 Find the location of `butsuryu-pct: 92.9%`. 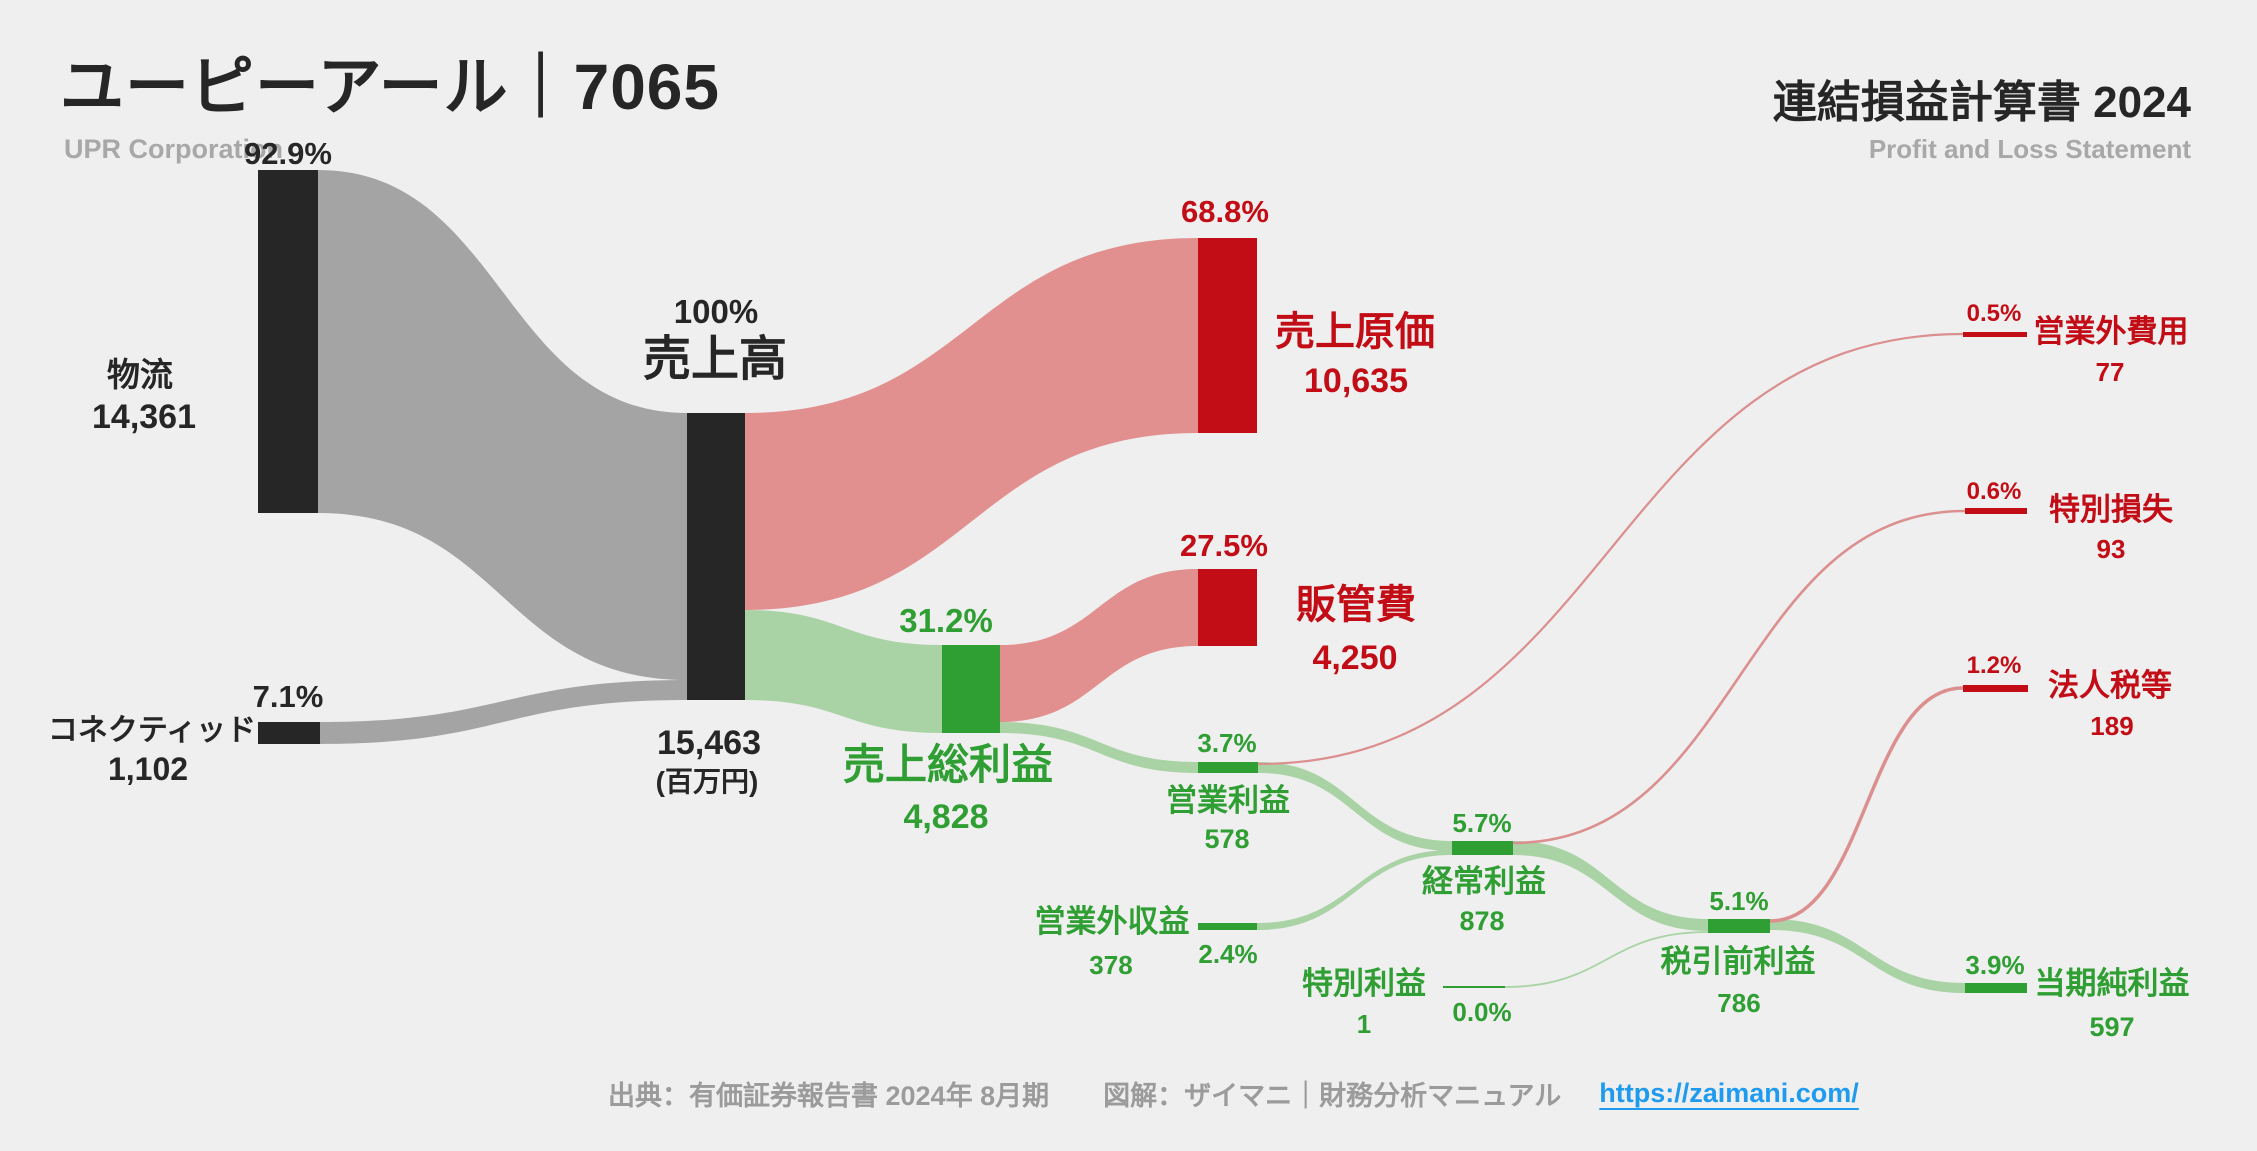

butsuryu-pct: 92.9% is located at coordinates (288, 153).